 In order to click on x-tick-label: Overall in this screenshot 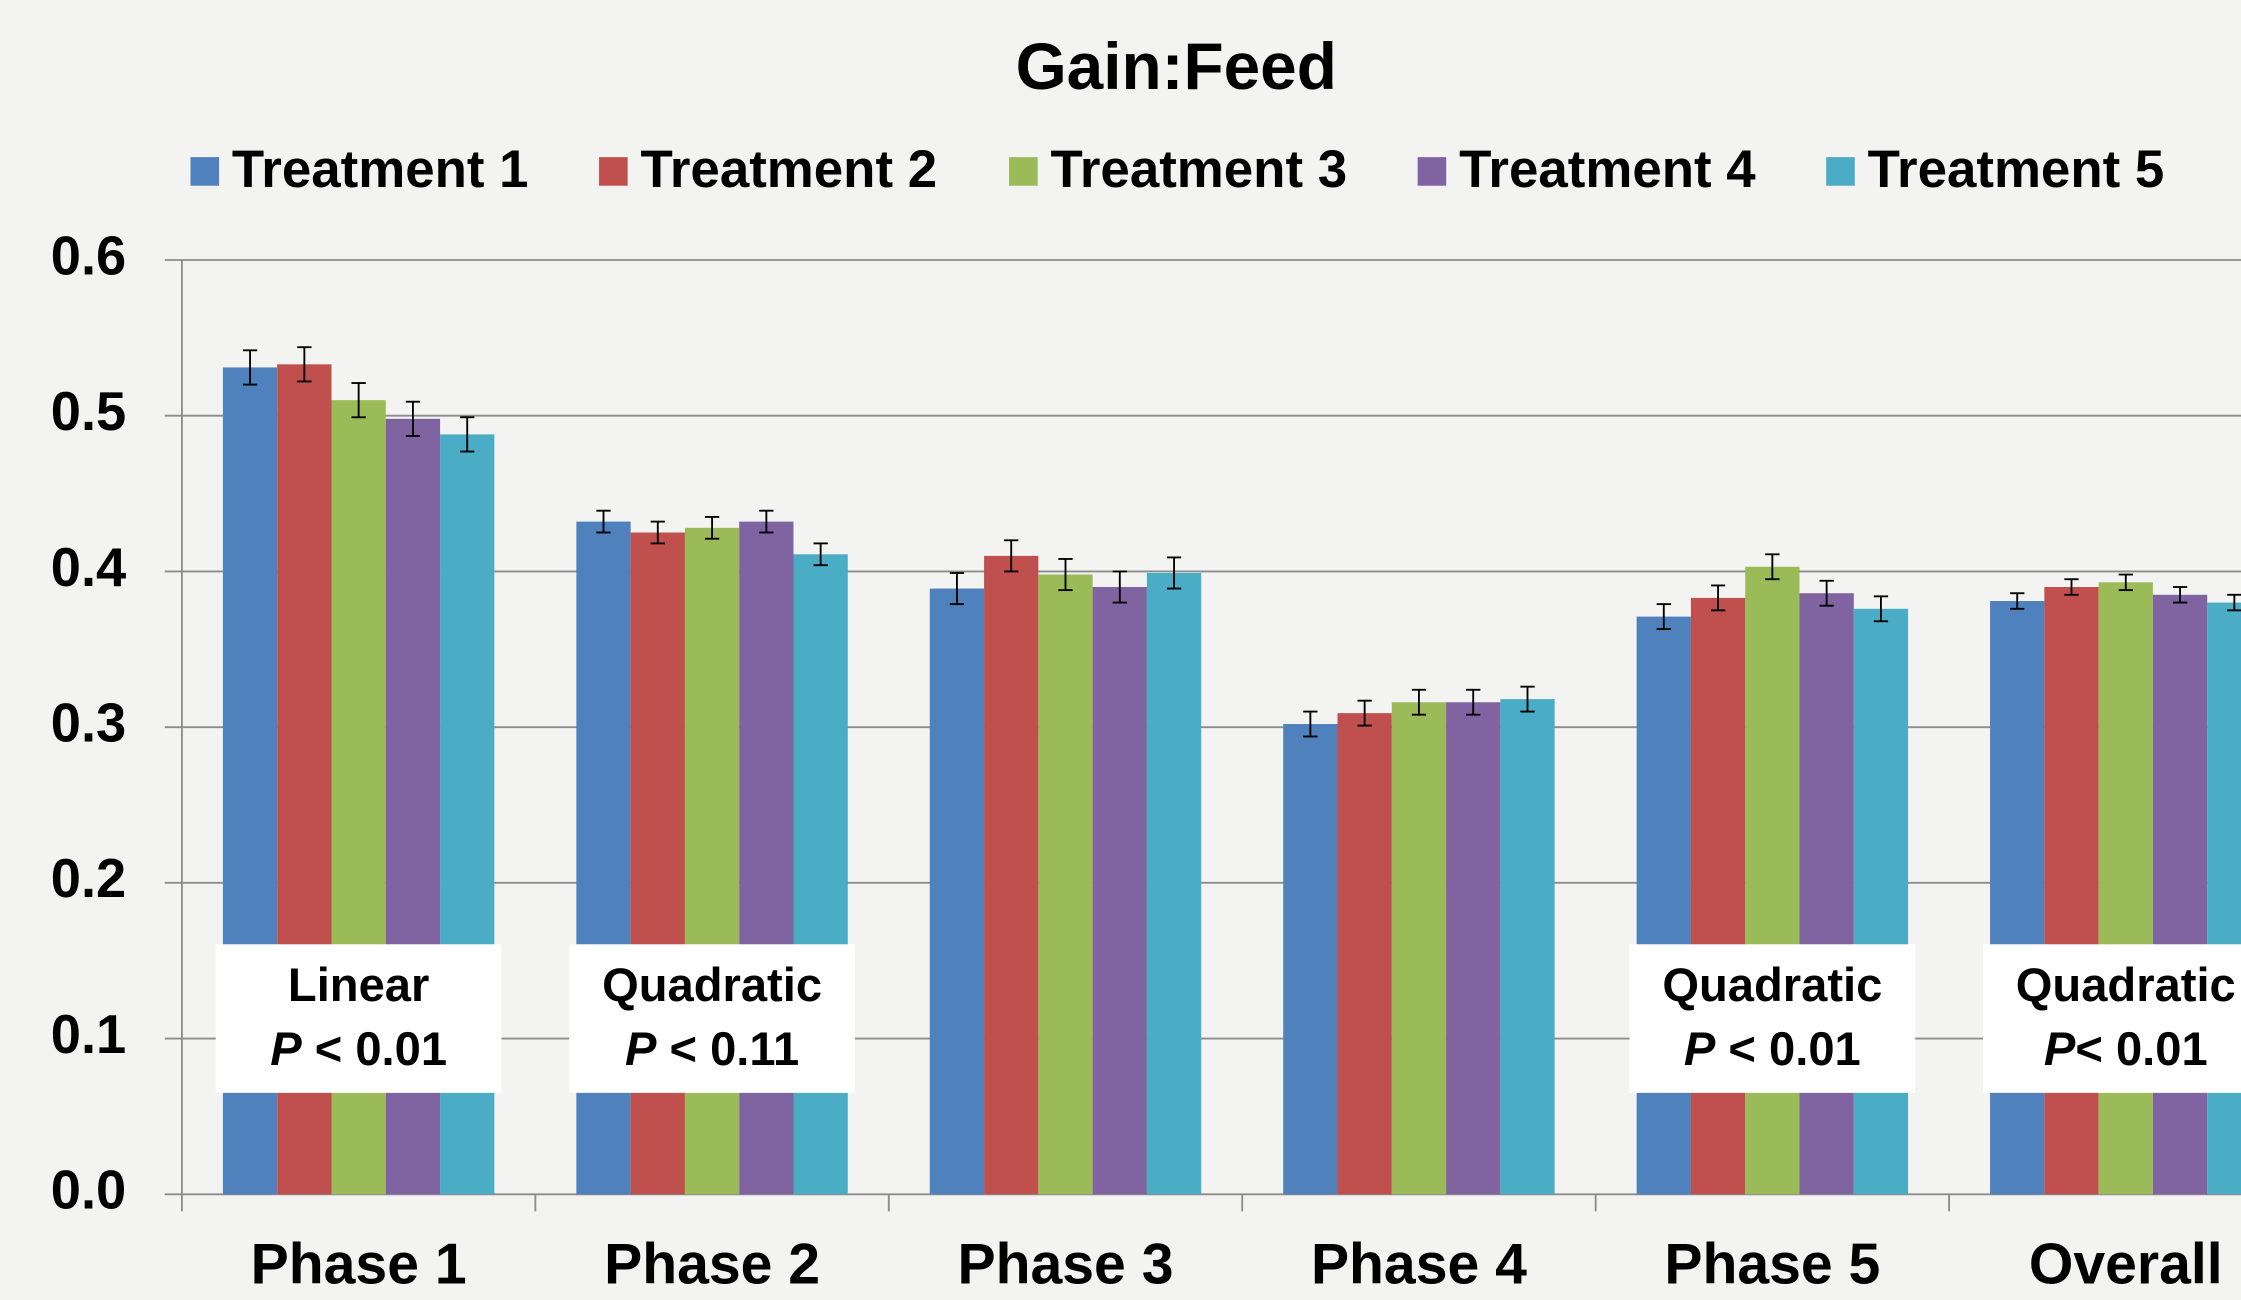, I will do `click(2126, 1265)`.